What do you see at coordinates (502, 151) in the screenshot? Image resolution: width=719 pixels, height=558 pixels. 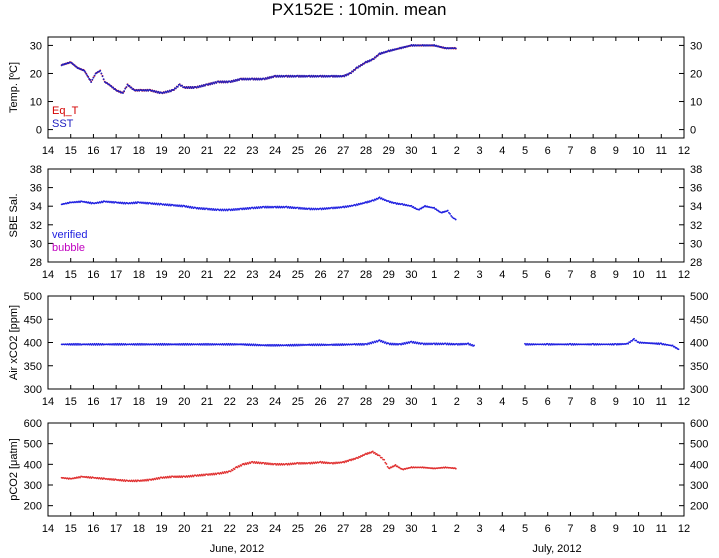 I see `x-tick-label: 4` at bounding box center [502, 151].